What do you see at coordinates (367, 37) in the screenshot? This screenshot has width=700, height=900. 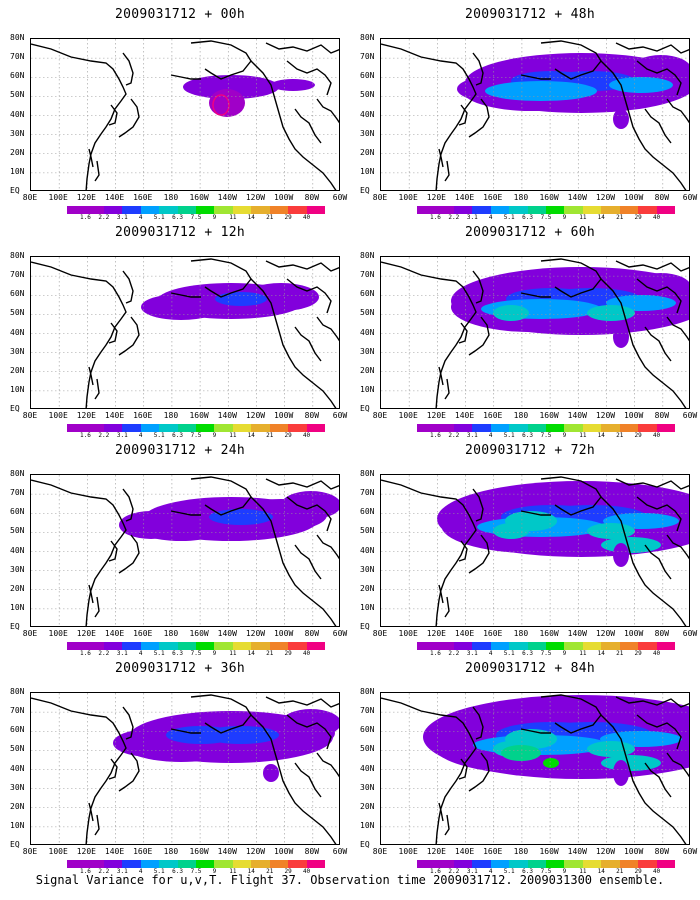 I see `latitude-label: 80N` at bounding box center [367, 37].